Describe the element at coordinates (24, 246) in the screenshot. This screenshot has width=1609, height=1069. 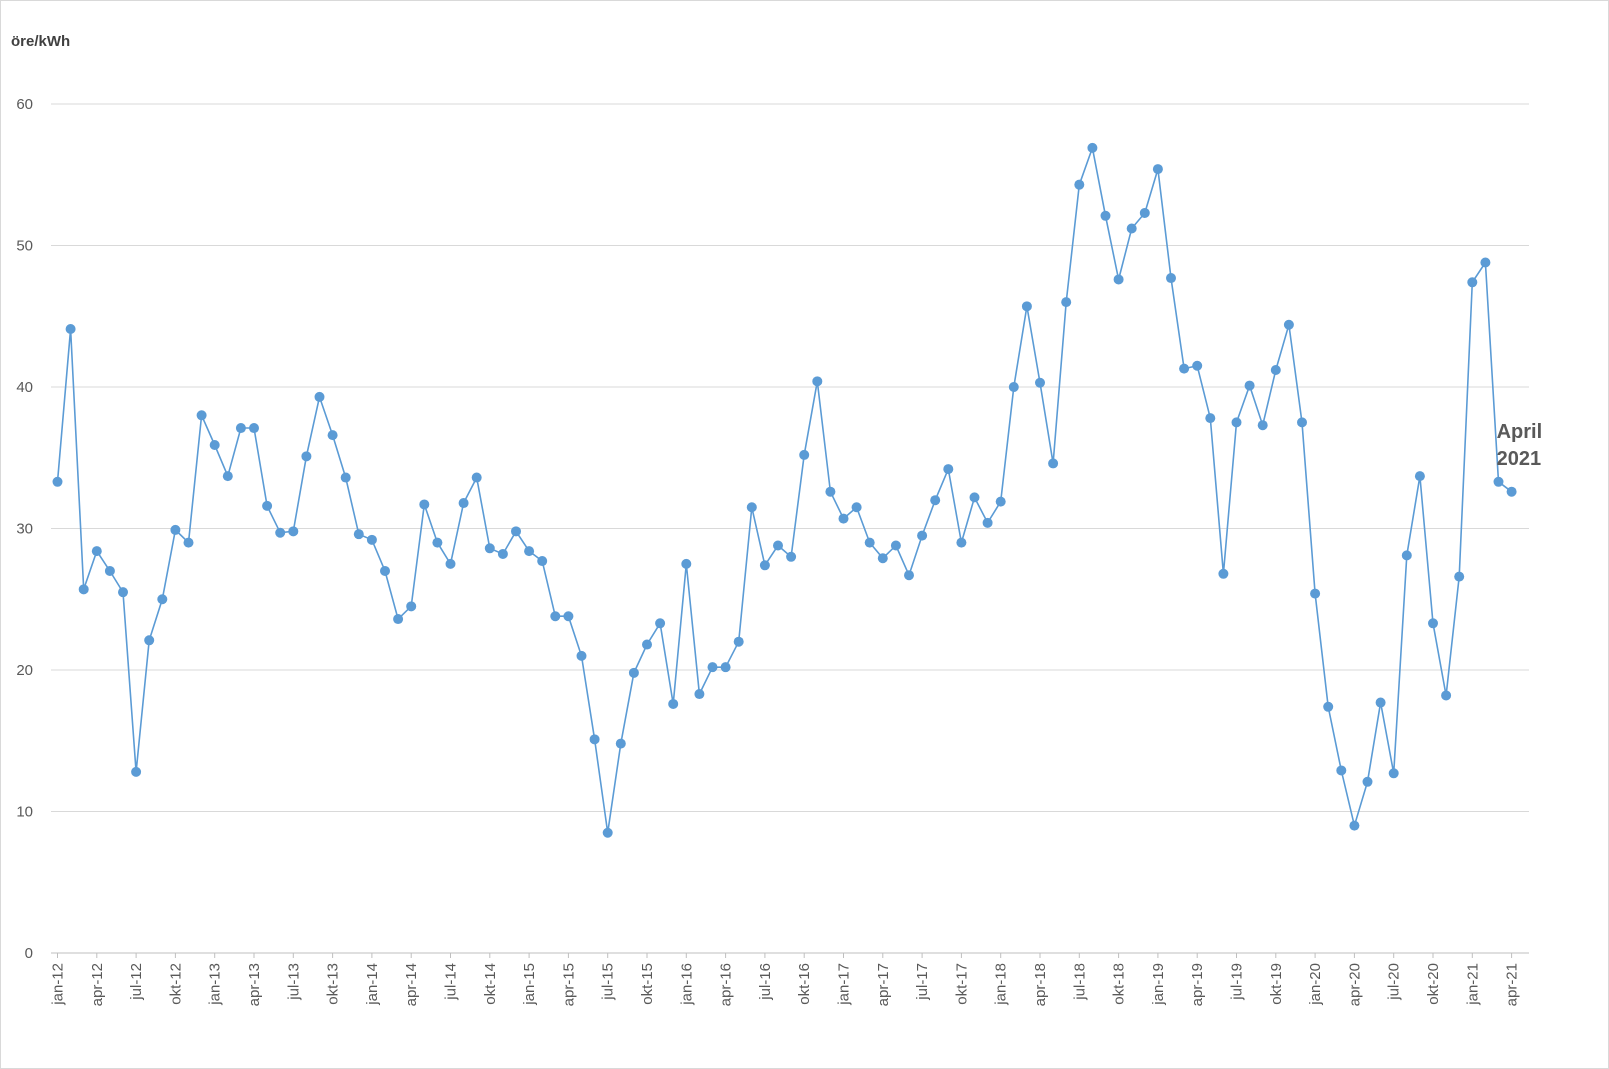
I see `y-tick-label: 50` at that location.